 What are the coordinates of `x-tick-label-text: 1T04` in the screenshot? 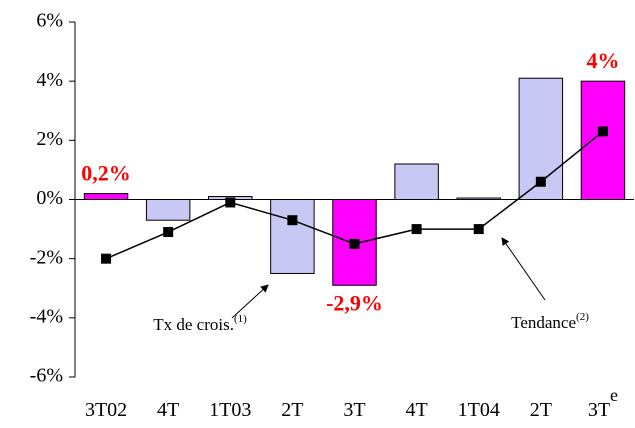 It's located at (479, 410).